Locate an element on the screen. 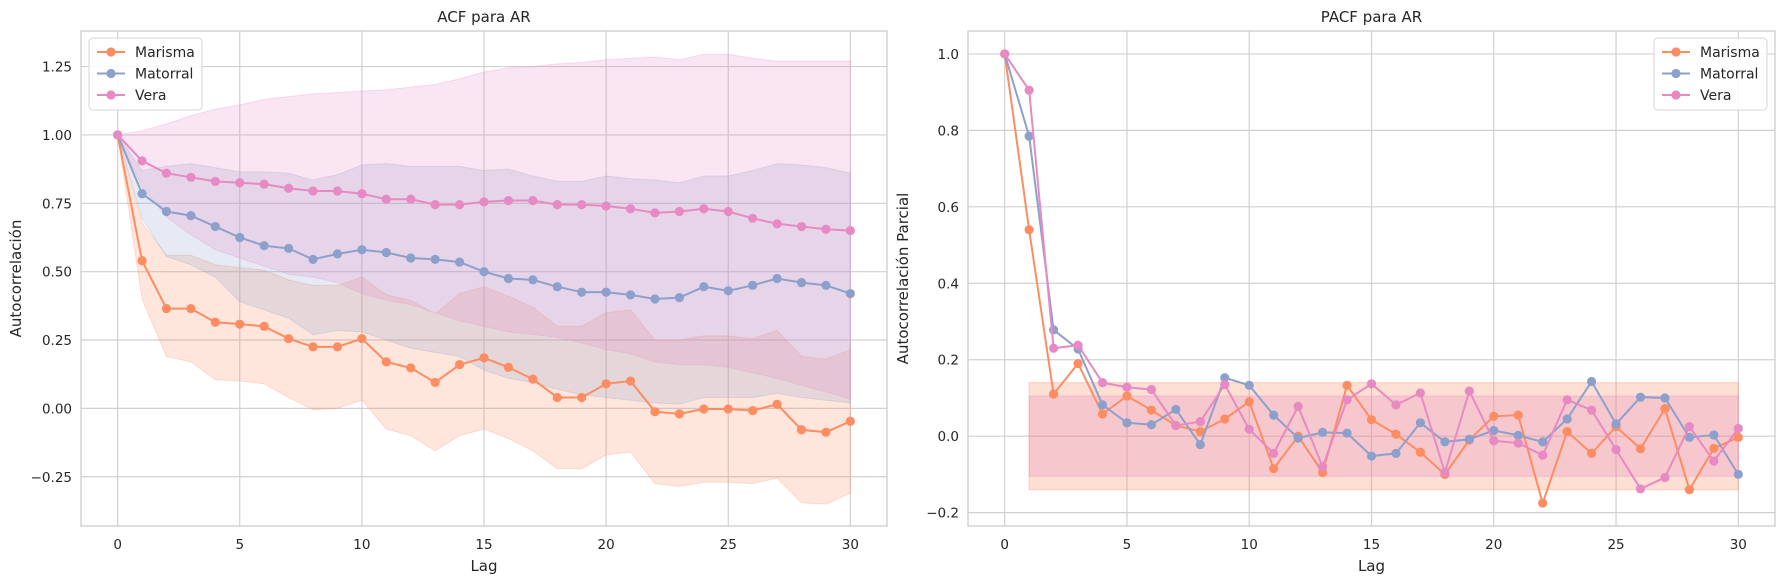 The image size is (1784, 584). y-axis-label: Autocorrelación Parcial is located at coordinates (903, 279).